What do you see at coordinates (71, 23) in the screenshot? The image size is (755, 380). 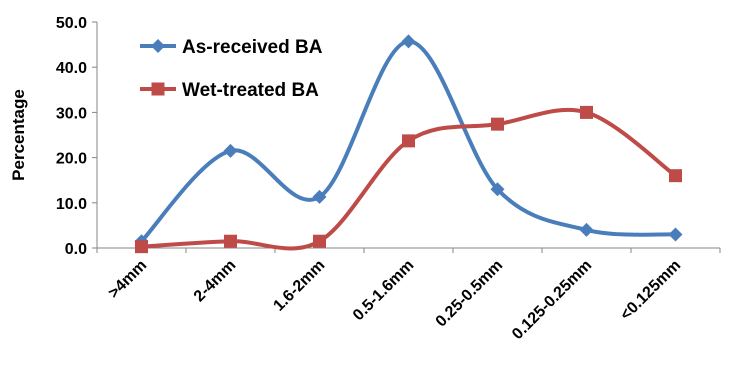 I see `y-tick-label: 50.0` at bounding box center [71, 23].